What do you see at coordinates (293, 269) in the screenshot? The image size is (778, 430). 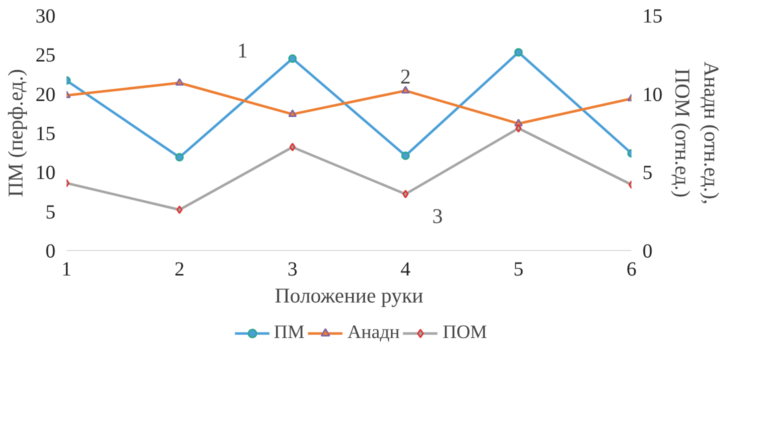 I see `x-tick-label: 3` at bounding box center [293, 269].